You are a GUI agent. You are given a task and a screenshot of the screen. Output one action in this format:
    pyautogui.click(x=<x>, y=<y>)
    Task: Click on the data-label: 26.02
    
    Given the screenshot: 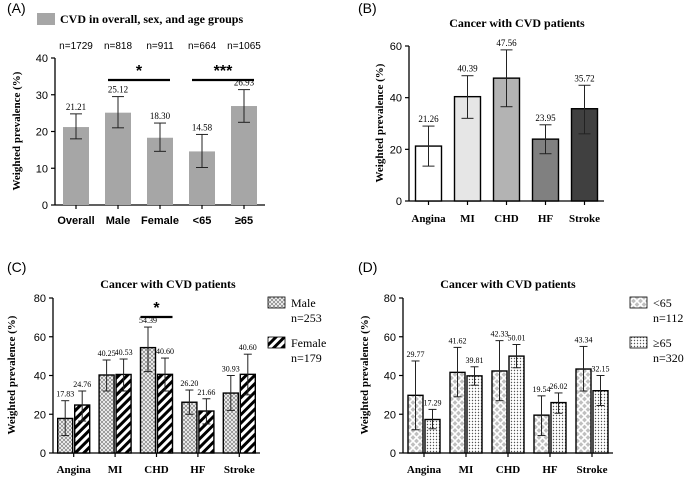 What is the action you would take?
    pyautogui.click(x=559, y=386)
    